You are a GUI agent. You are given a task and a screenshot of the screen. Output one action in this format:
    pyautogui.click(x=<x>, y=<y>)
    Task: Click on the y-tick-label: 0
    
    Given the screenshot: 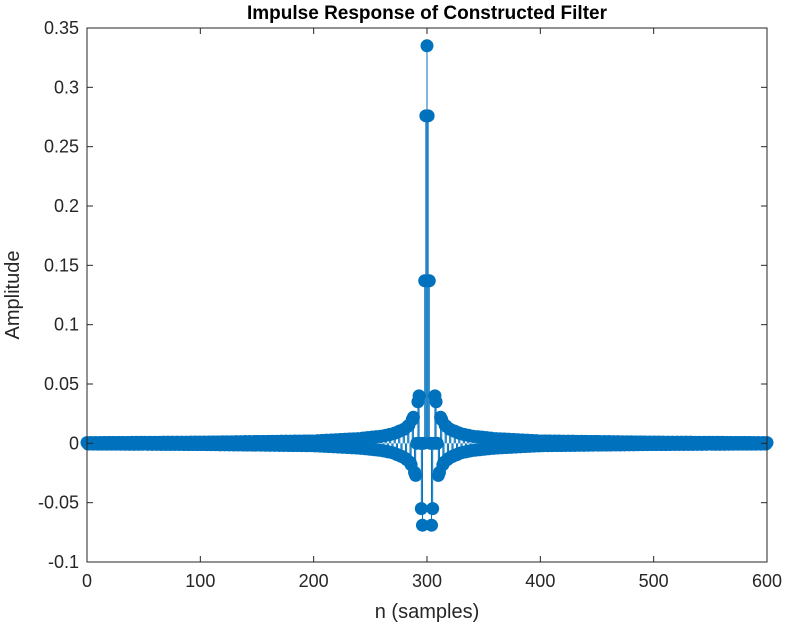 What is the action you would take?
    pyautogui.click(x=74, y=443)
    